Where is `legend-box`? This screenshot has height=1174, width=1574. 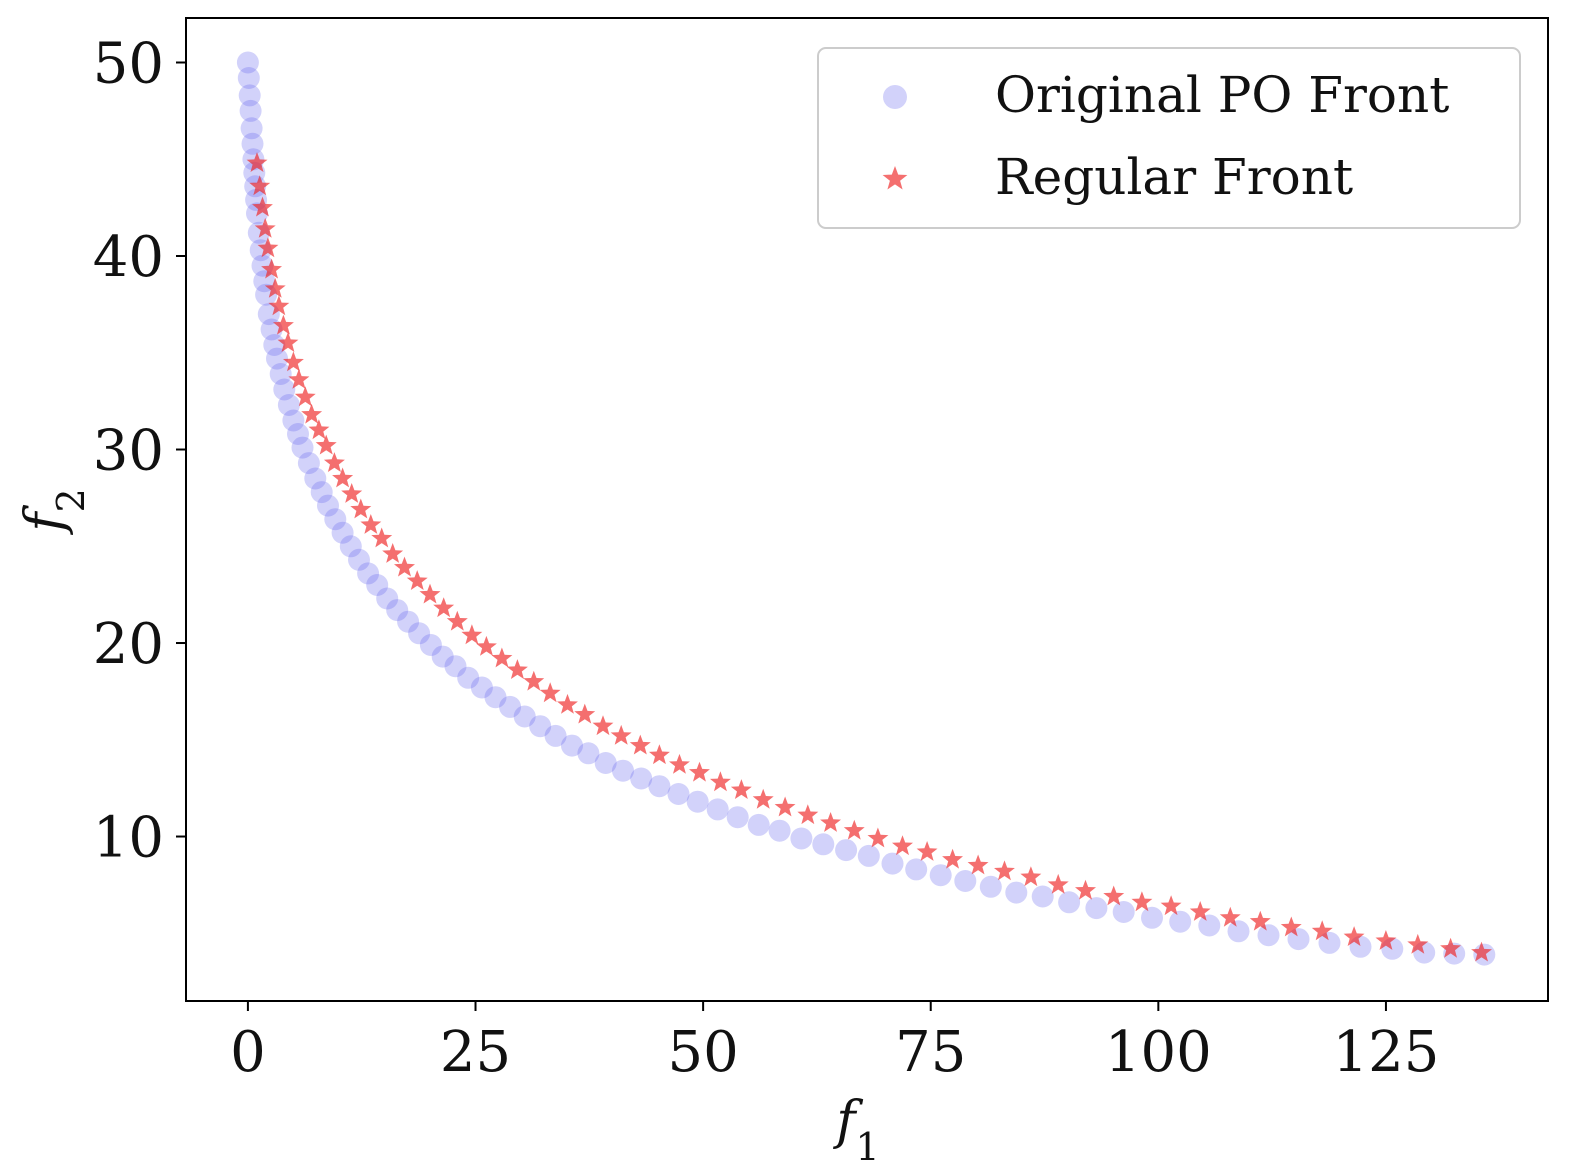
legend-box is located at coordinates (1169, 138).